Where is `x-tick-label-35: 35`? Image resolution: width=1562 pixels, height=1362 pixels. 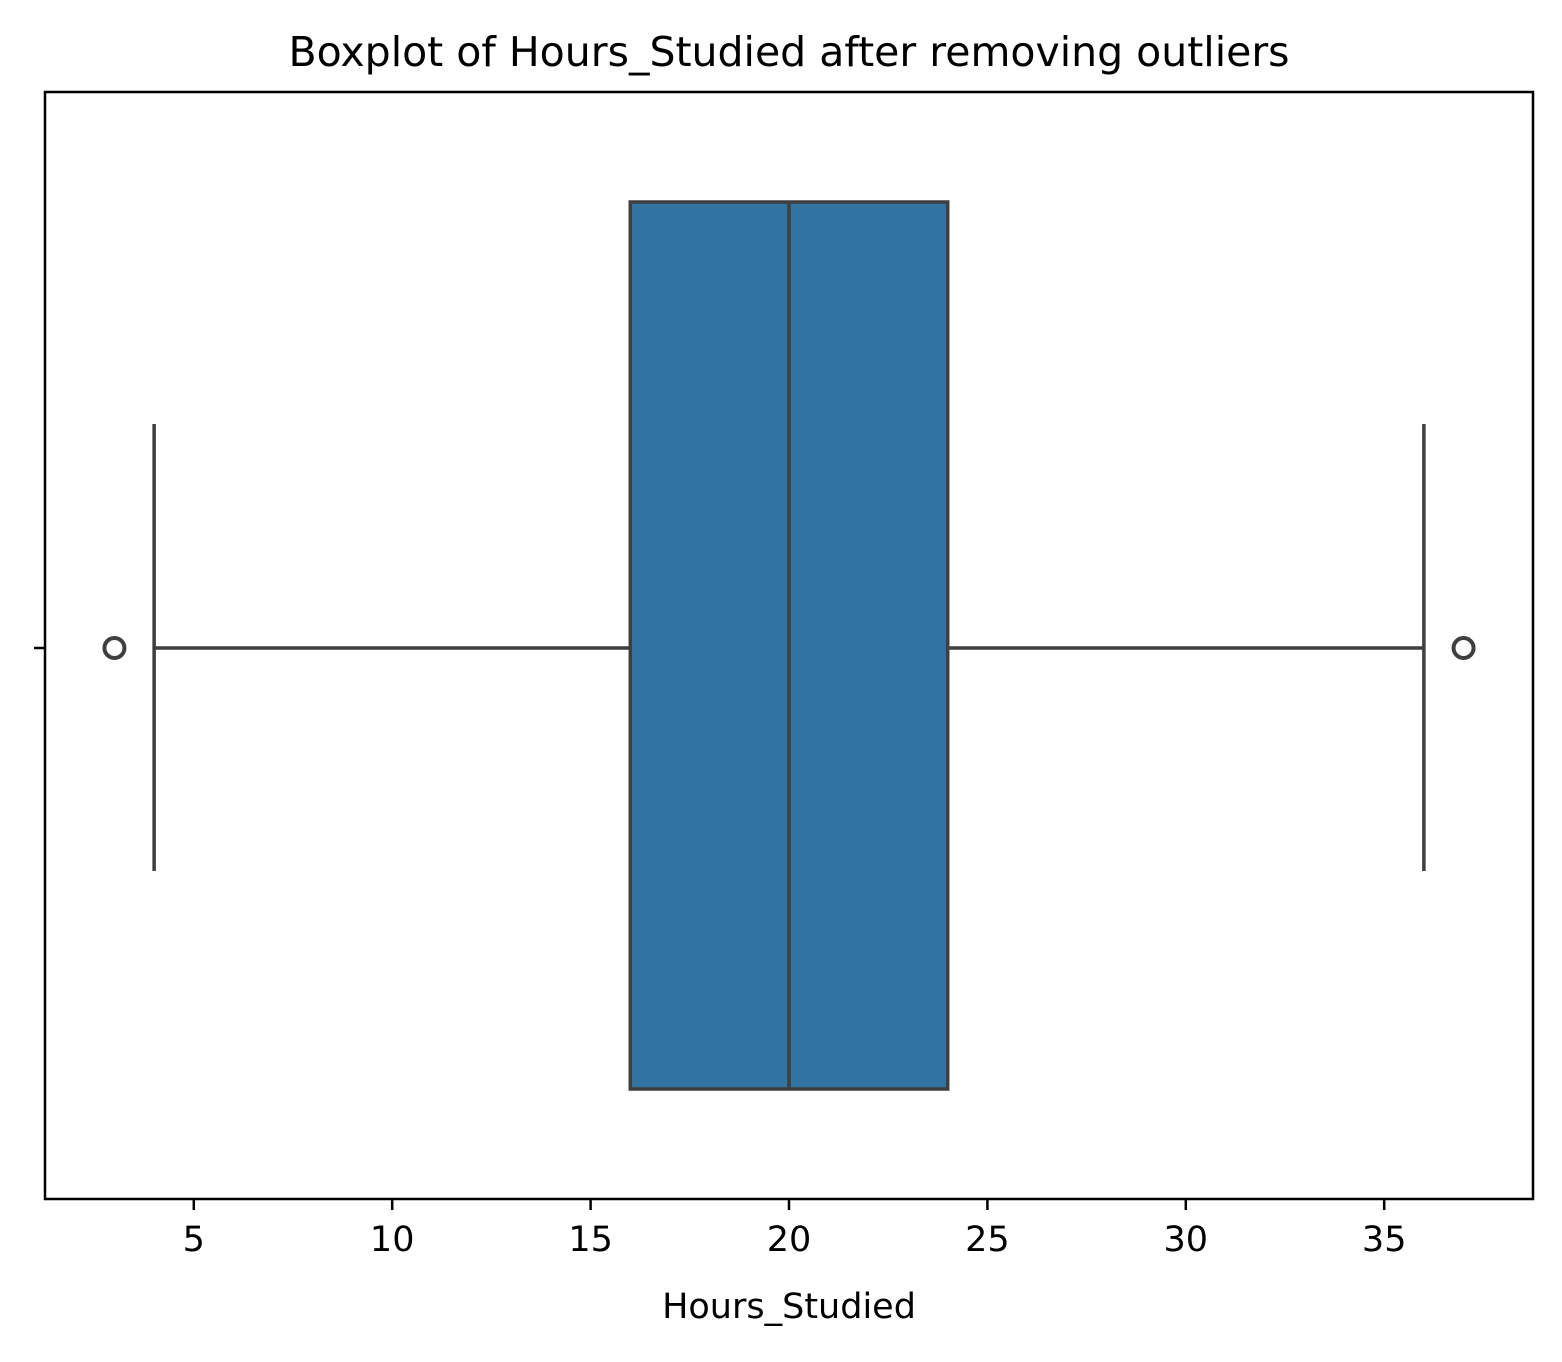
x-tick-label-35: 35 is located at coordinates (1384, 1240).